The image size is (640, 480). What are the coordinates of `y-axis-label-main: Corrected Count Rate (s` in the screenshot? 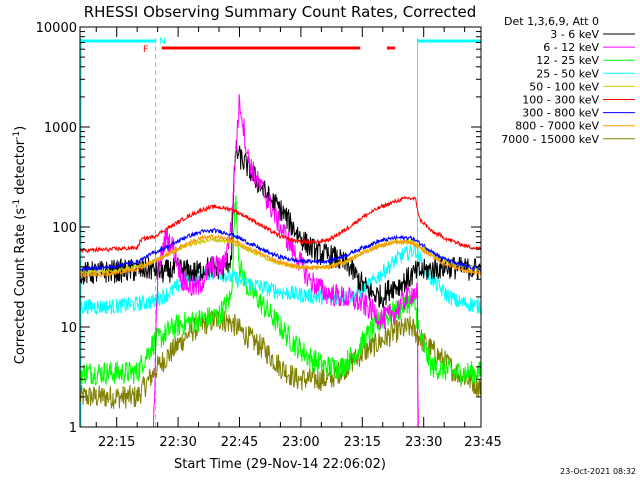 It's located at (20, 286).